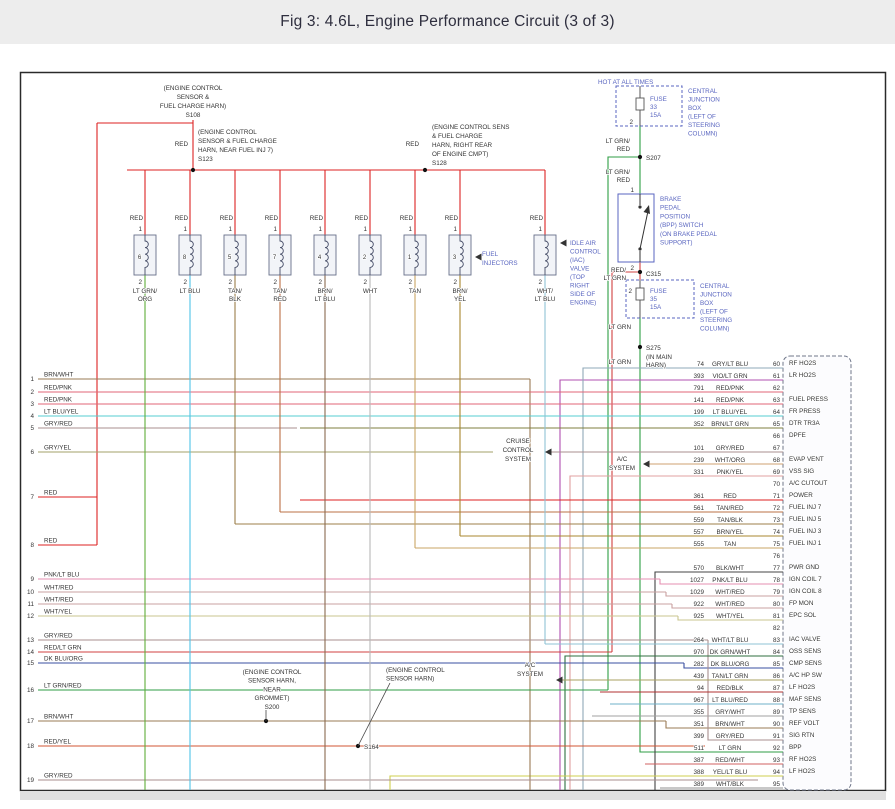 This screenshot has height=809, width=895. I want to click on circuit-number: 388, so click(698, 772).